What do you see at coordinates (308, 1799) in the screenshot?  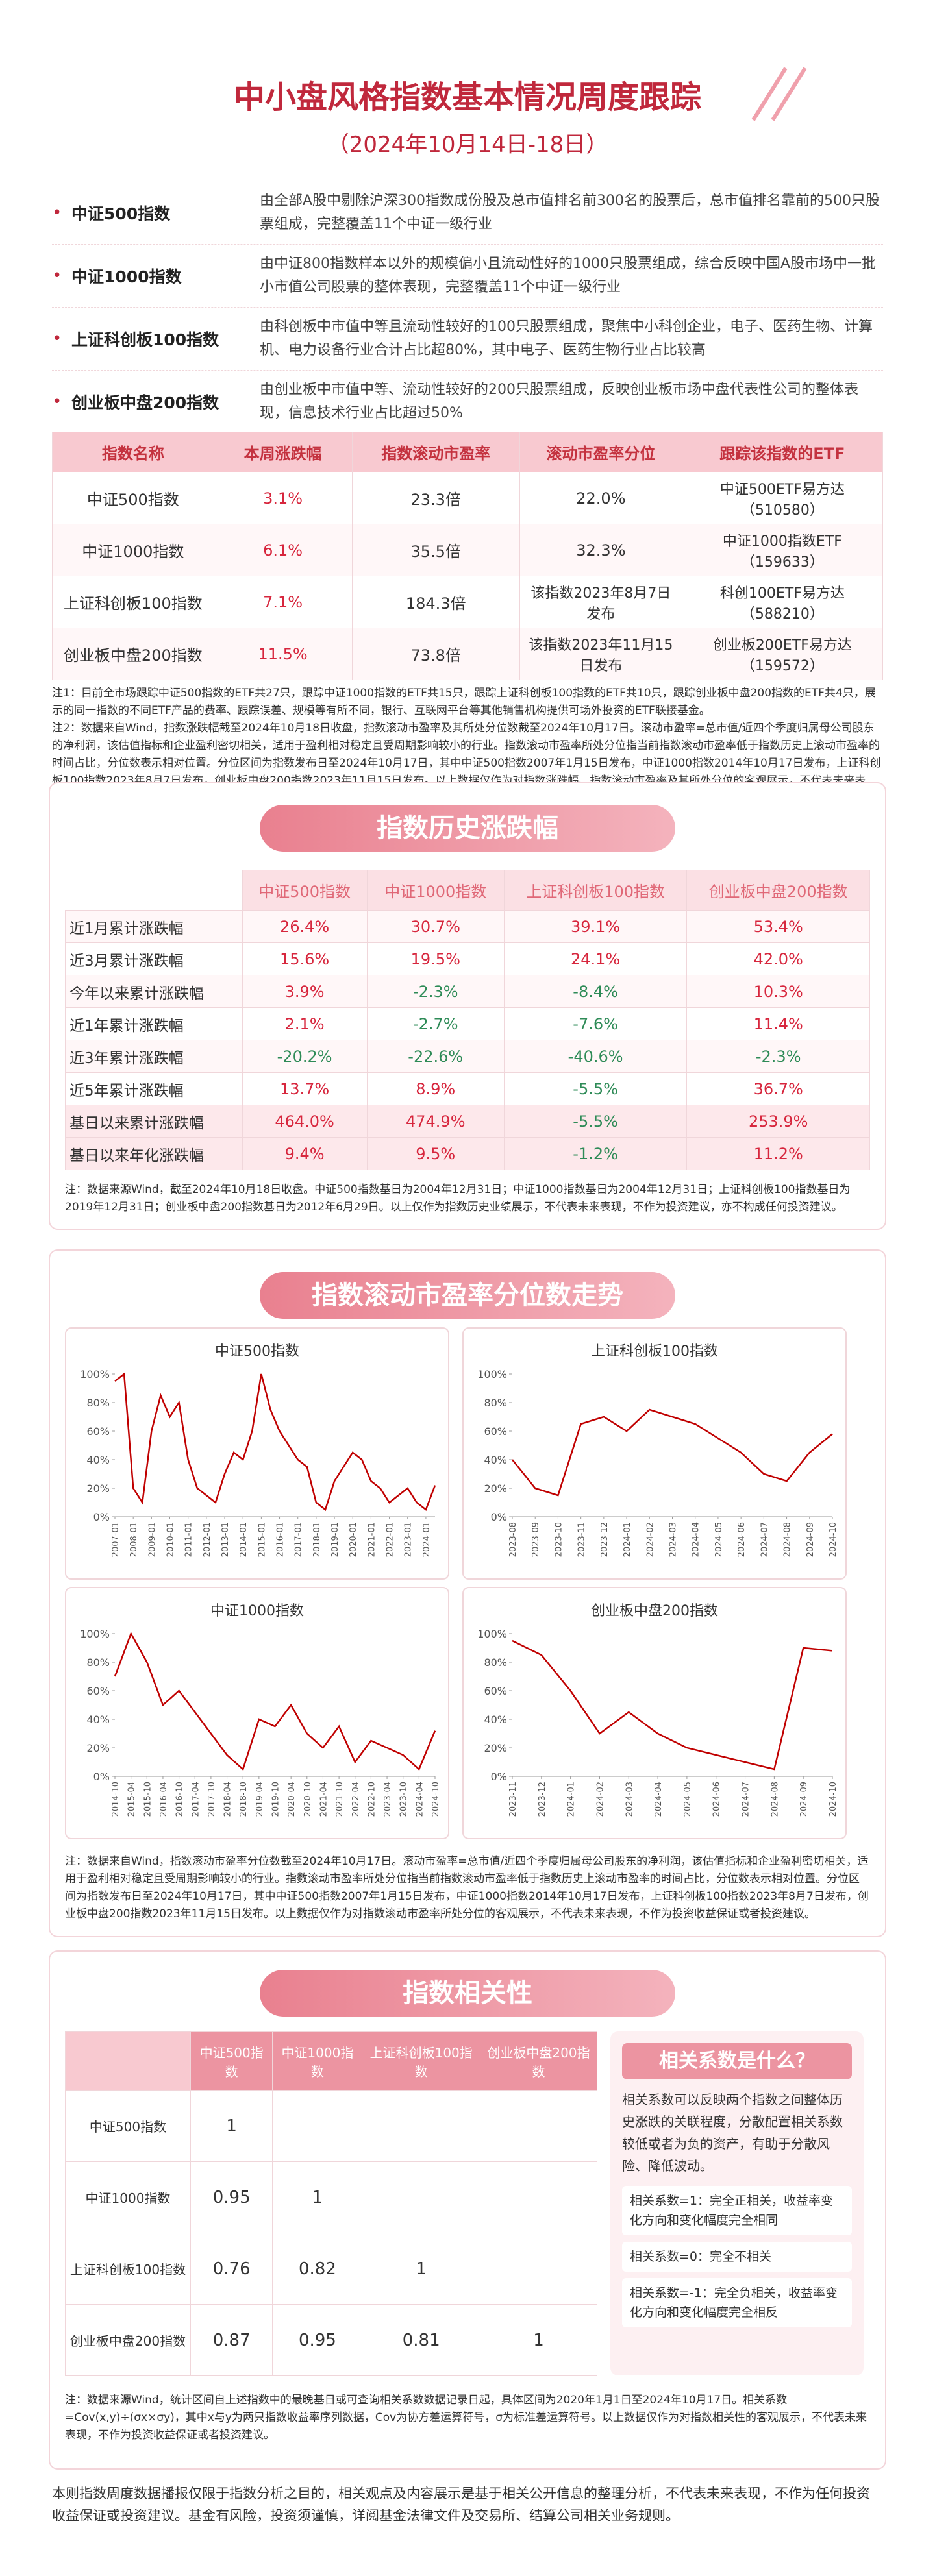 I see `x-tick-label: 2020-10` at bounding box center [308, 1799].